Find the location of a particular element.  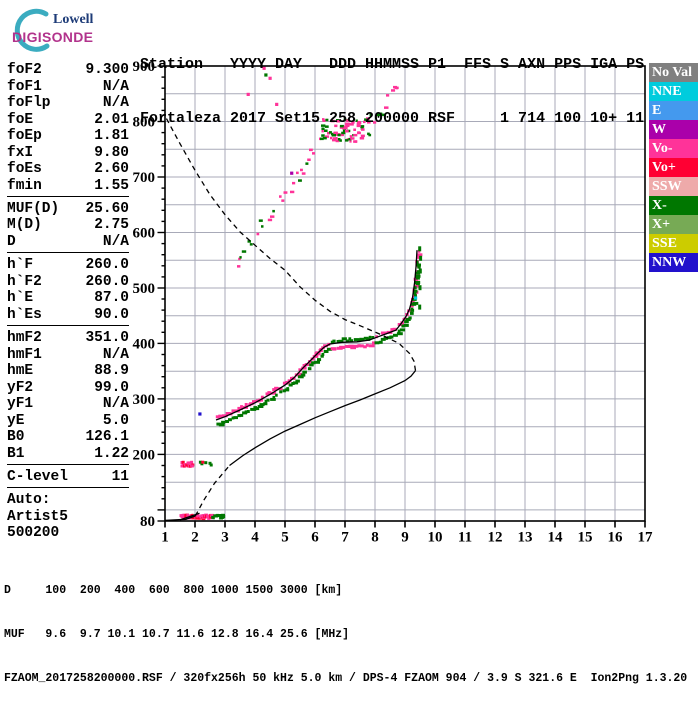

svg-text: 16 is located at coordinates (616, 538).